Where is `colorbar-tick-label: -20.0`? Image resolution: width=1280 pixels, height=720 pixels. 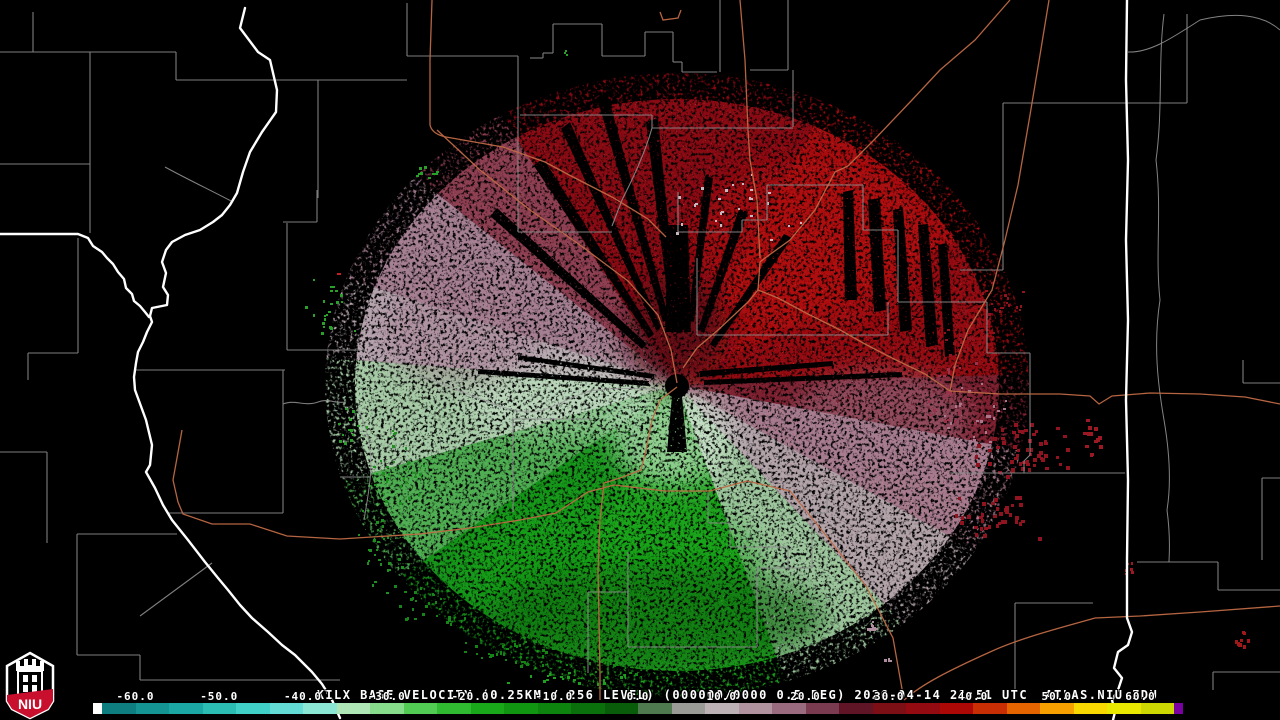 colorbar-tick-label: -20.0 is located at coordinates (470, 696).